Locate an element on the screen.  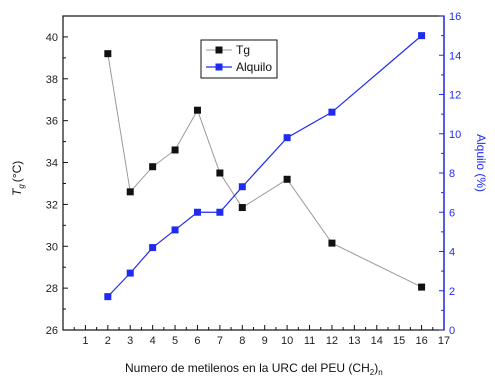
x-tick-label-6: 6 is located at coordinates (197, 341).